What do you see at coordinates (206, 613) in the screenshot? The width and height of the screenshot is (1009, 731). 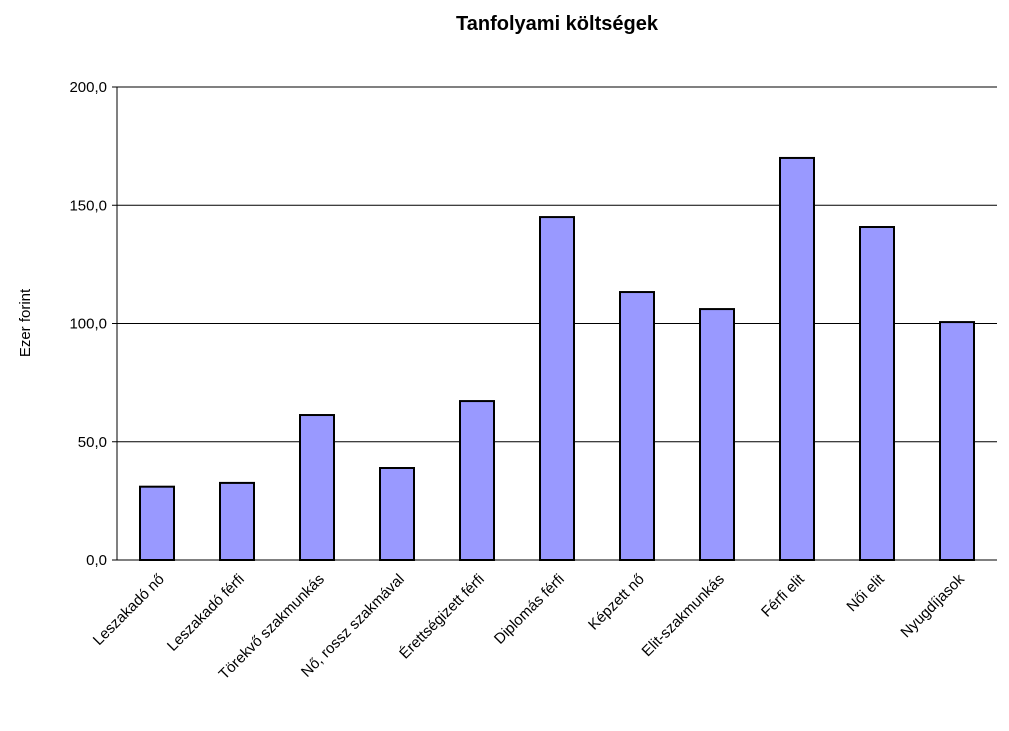 I see `x-tick-label: Leszakadó férfi` at bounding box center [206, 613].